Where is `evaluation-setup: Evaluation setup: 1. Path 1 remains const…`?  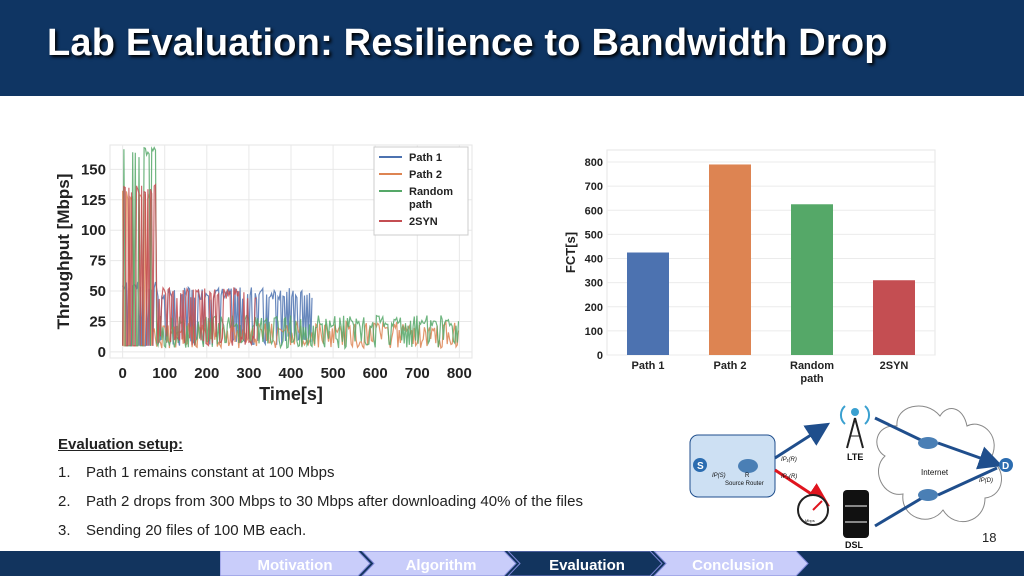 evaluation-setup: Evaluation setup: 1. Path 1 remains const… is located at coordinates (320, 494).